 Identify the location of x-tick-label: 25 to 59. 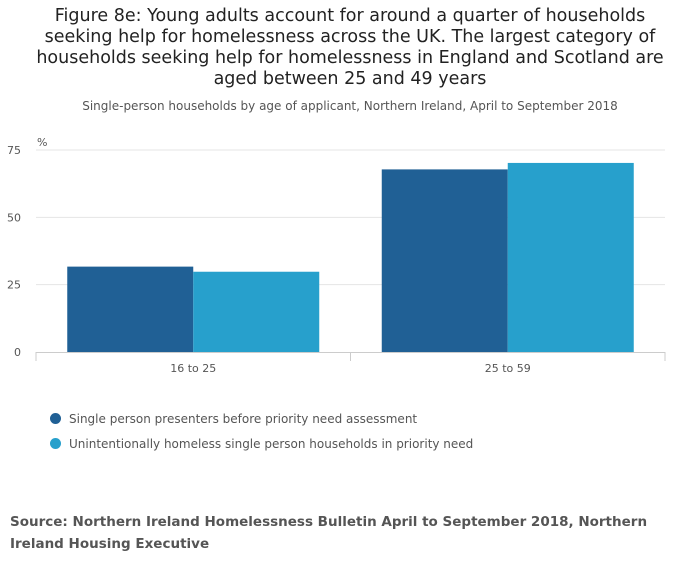
(508, 368).